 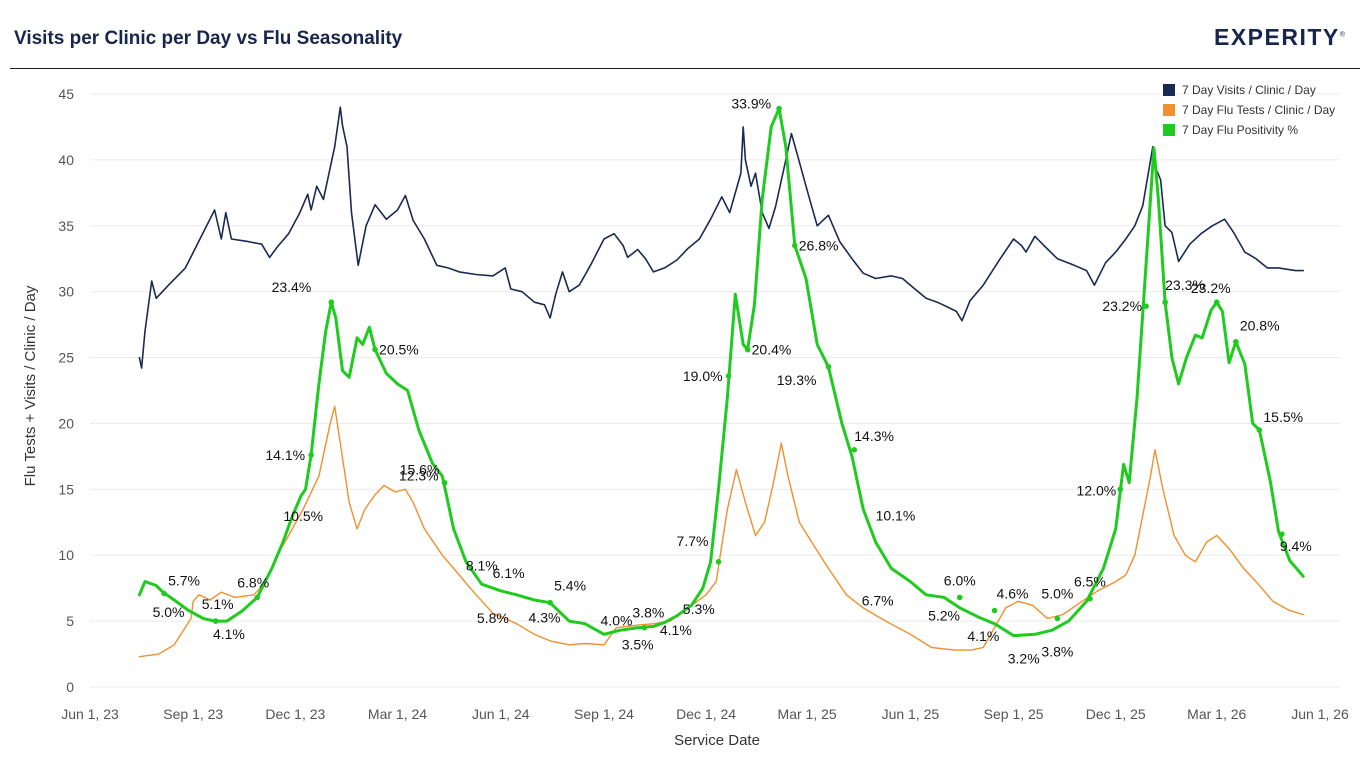 I want to click on data-label: 20.4%, so click(x=772, y=350).